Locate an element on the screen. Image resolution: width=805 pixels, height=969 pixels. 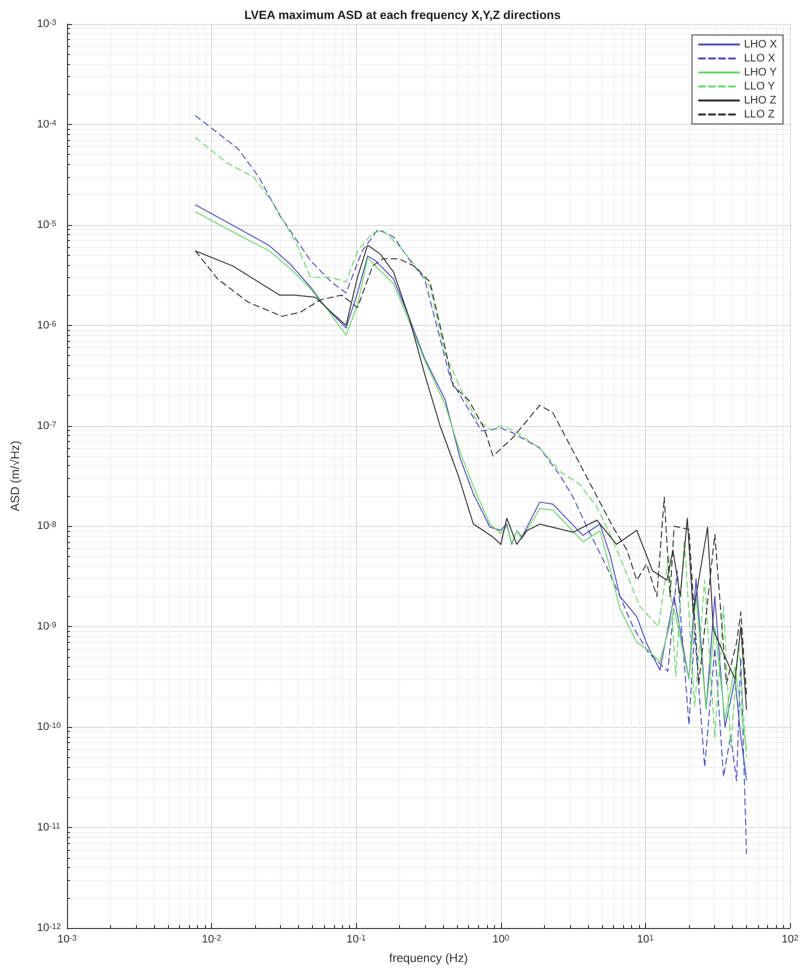
legend-label: LHO X is located at coordinates (761, 44).